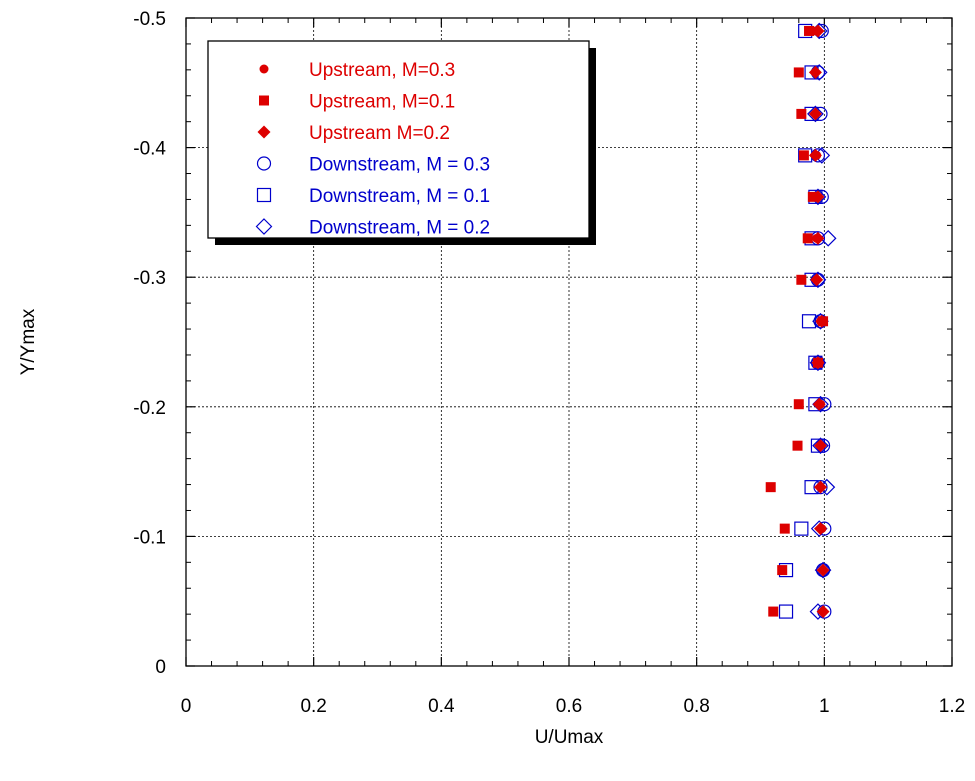  Describe the element at coordinates (149, 19) in the screenshot. I see `y-tick-label: -0.5` at that location.